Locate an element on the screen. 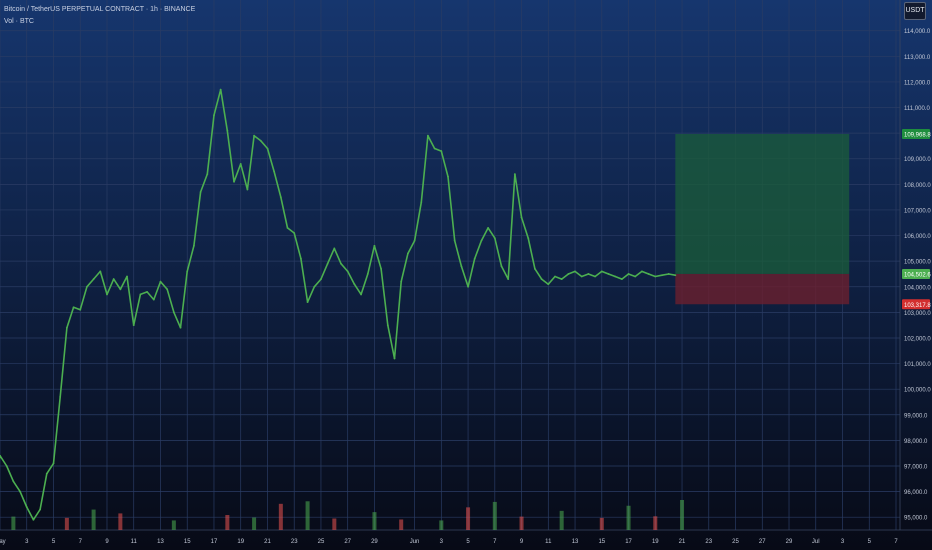  y-tick-label: 113,000.0 is located at coordinates (917, 58).